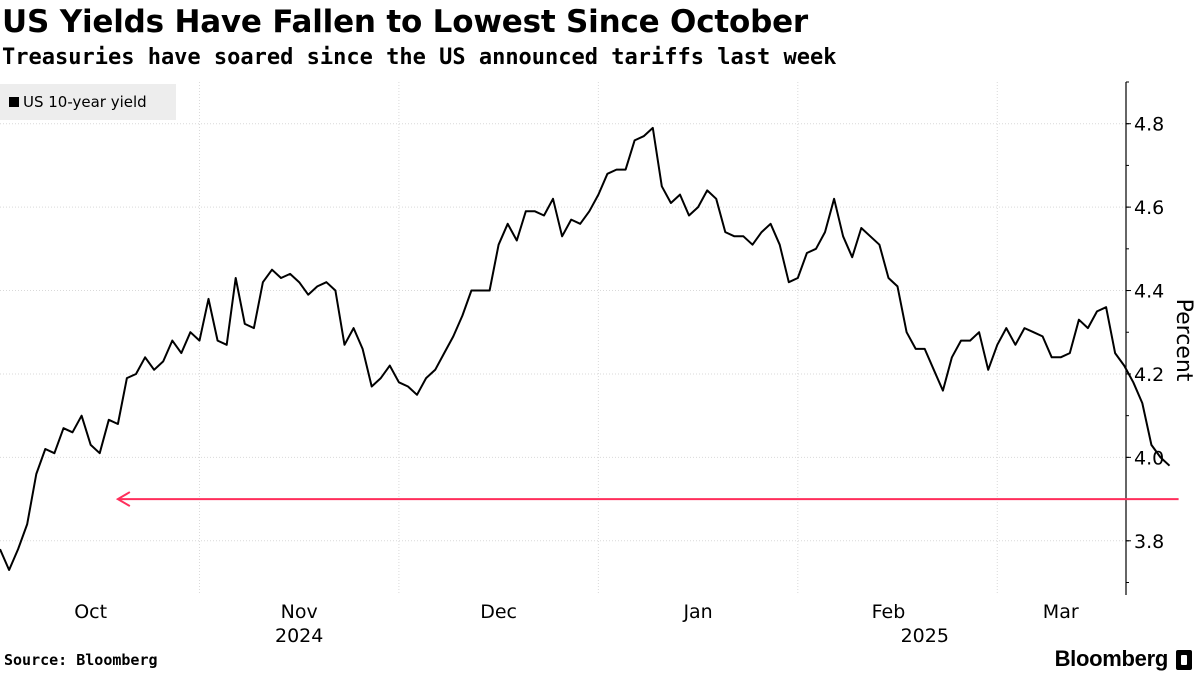 This screenshot has height=675, width=1200. I want to click on annotations, so click(647, 499).